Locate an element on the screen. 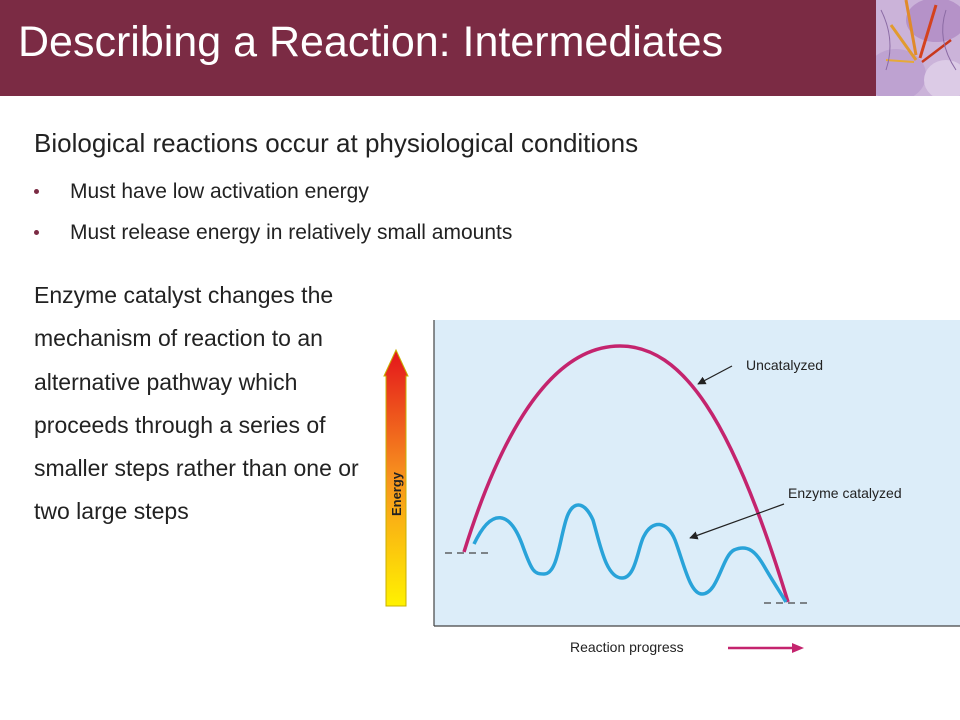 The height and width of the screenshot is (720, 960). enzyme-catalyzed-curve is located at coordinates (630, 553).